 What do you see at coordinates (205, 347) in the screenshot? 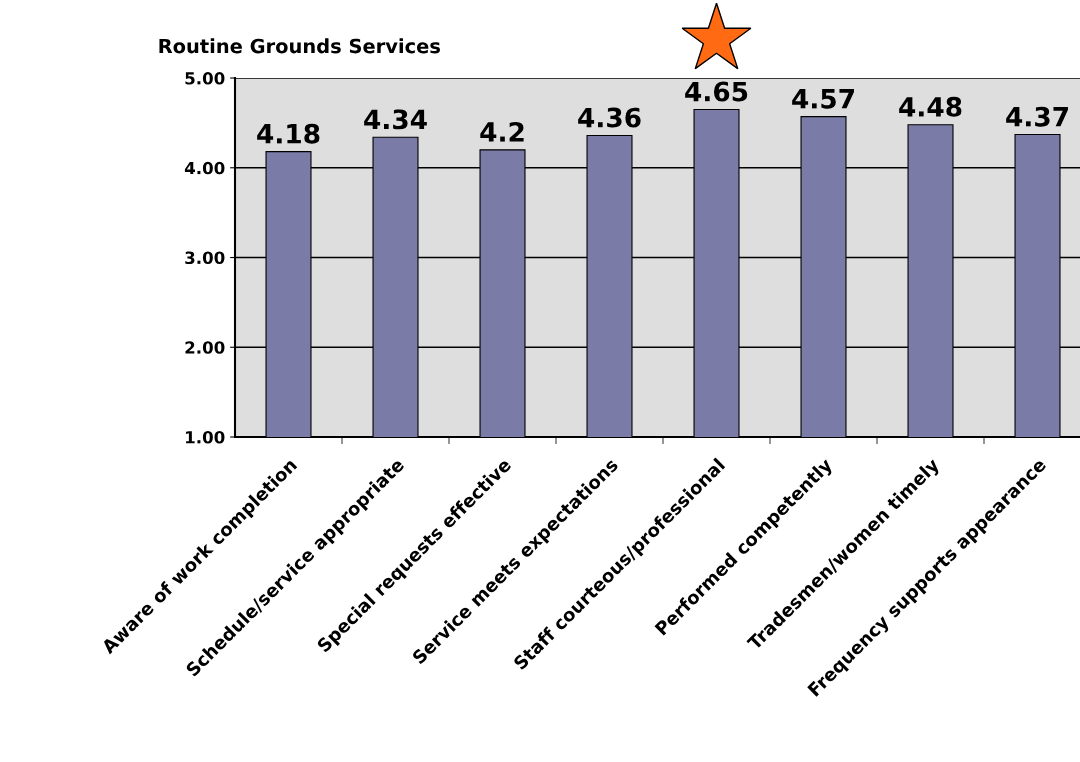
I see `y-tick-label: 2.00` at bounding box center [205, 347].